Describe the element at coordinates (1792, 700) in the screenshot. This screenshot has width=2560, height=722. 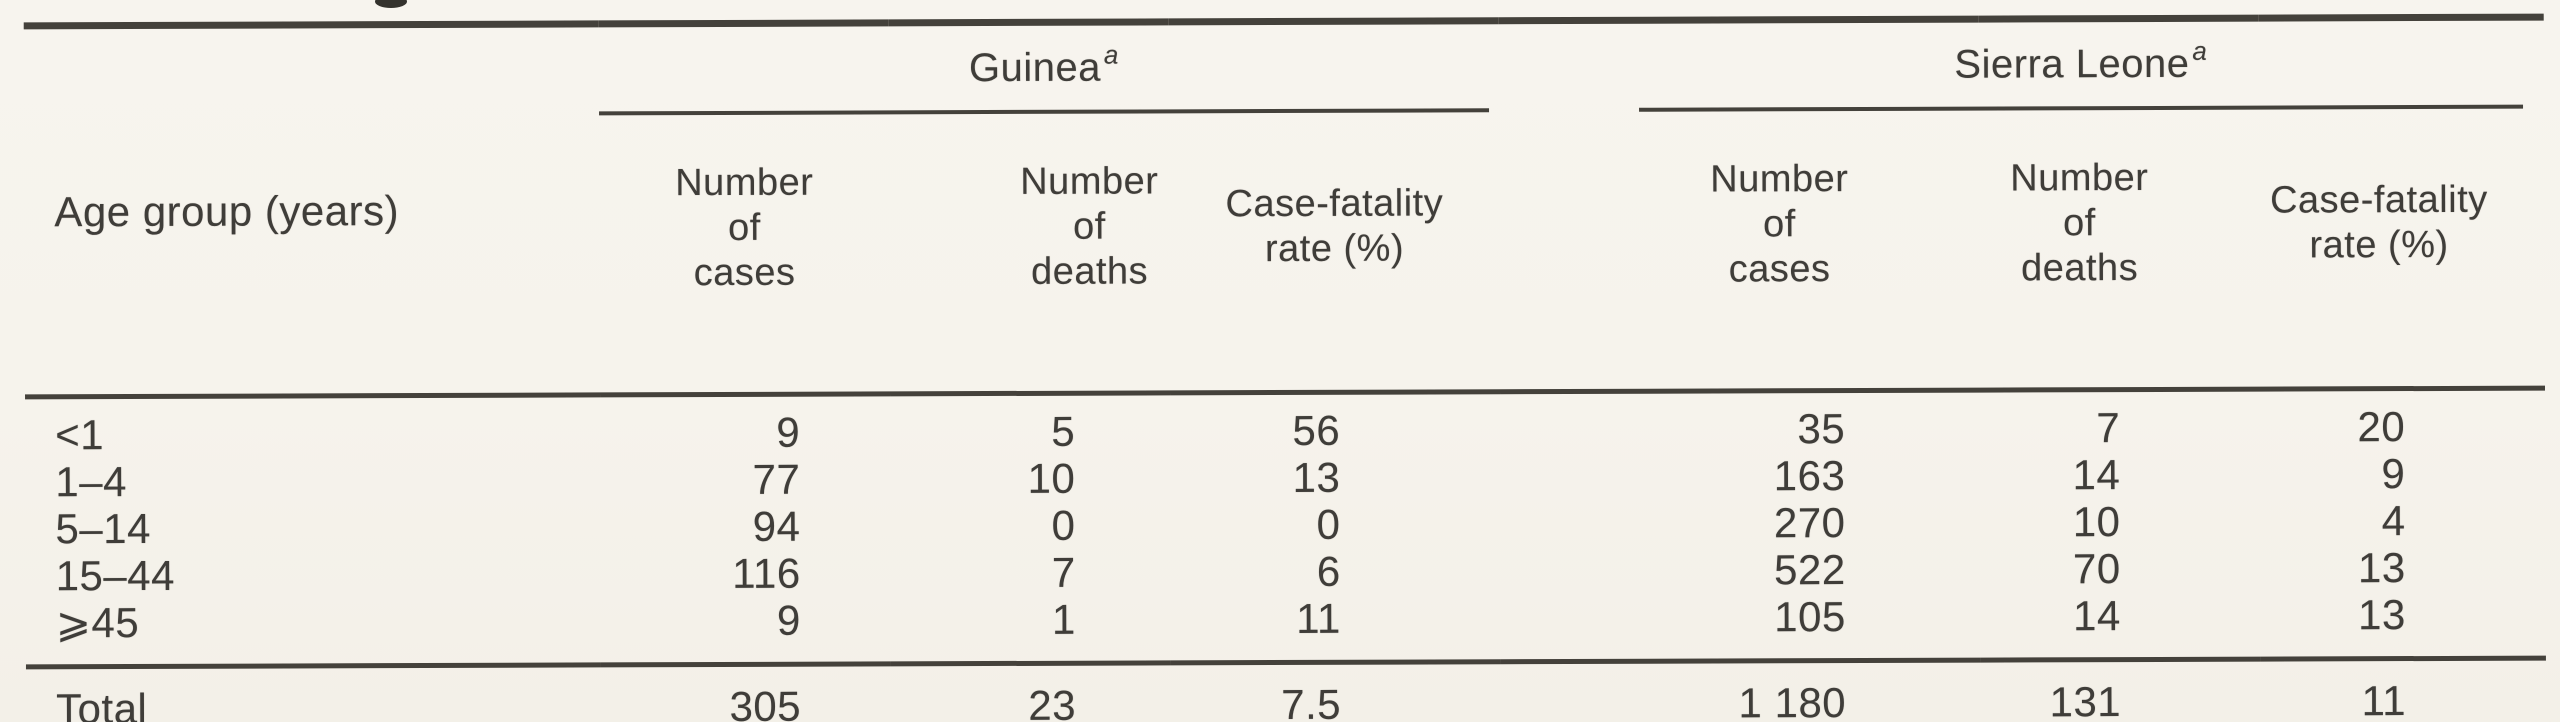
I see `total-sl-cases-cell: 1 180` at that location.